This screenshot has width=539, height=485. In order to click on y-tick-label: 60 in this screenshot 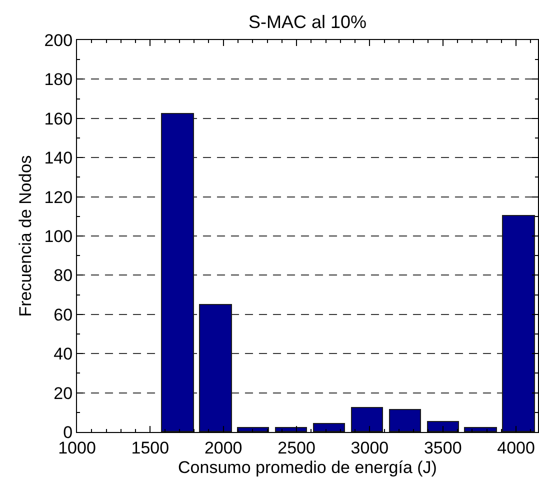, I will do `click(63, 314)`.